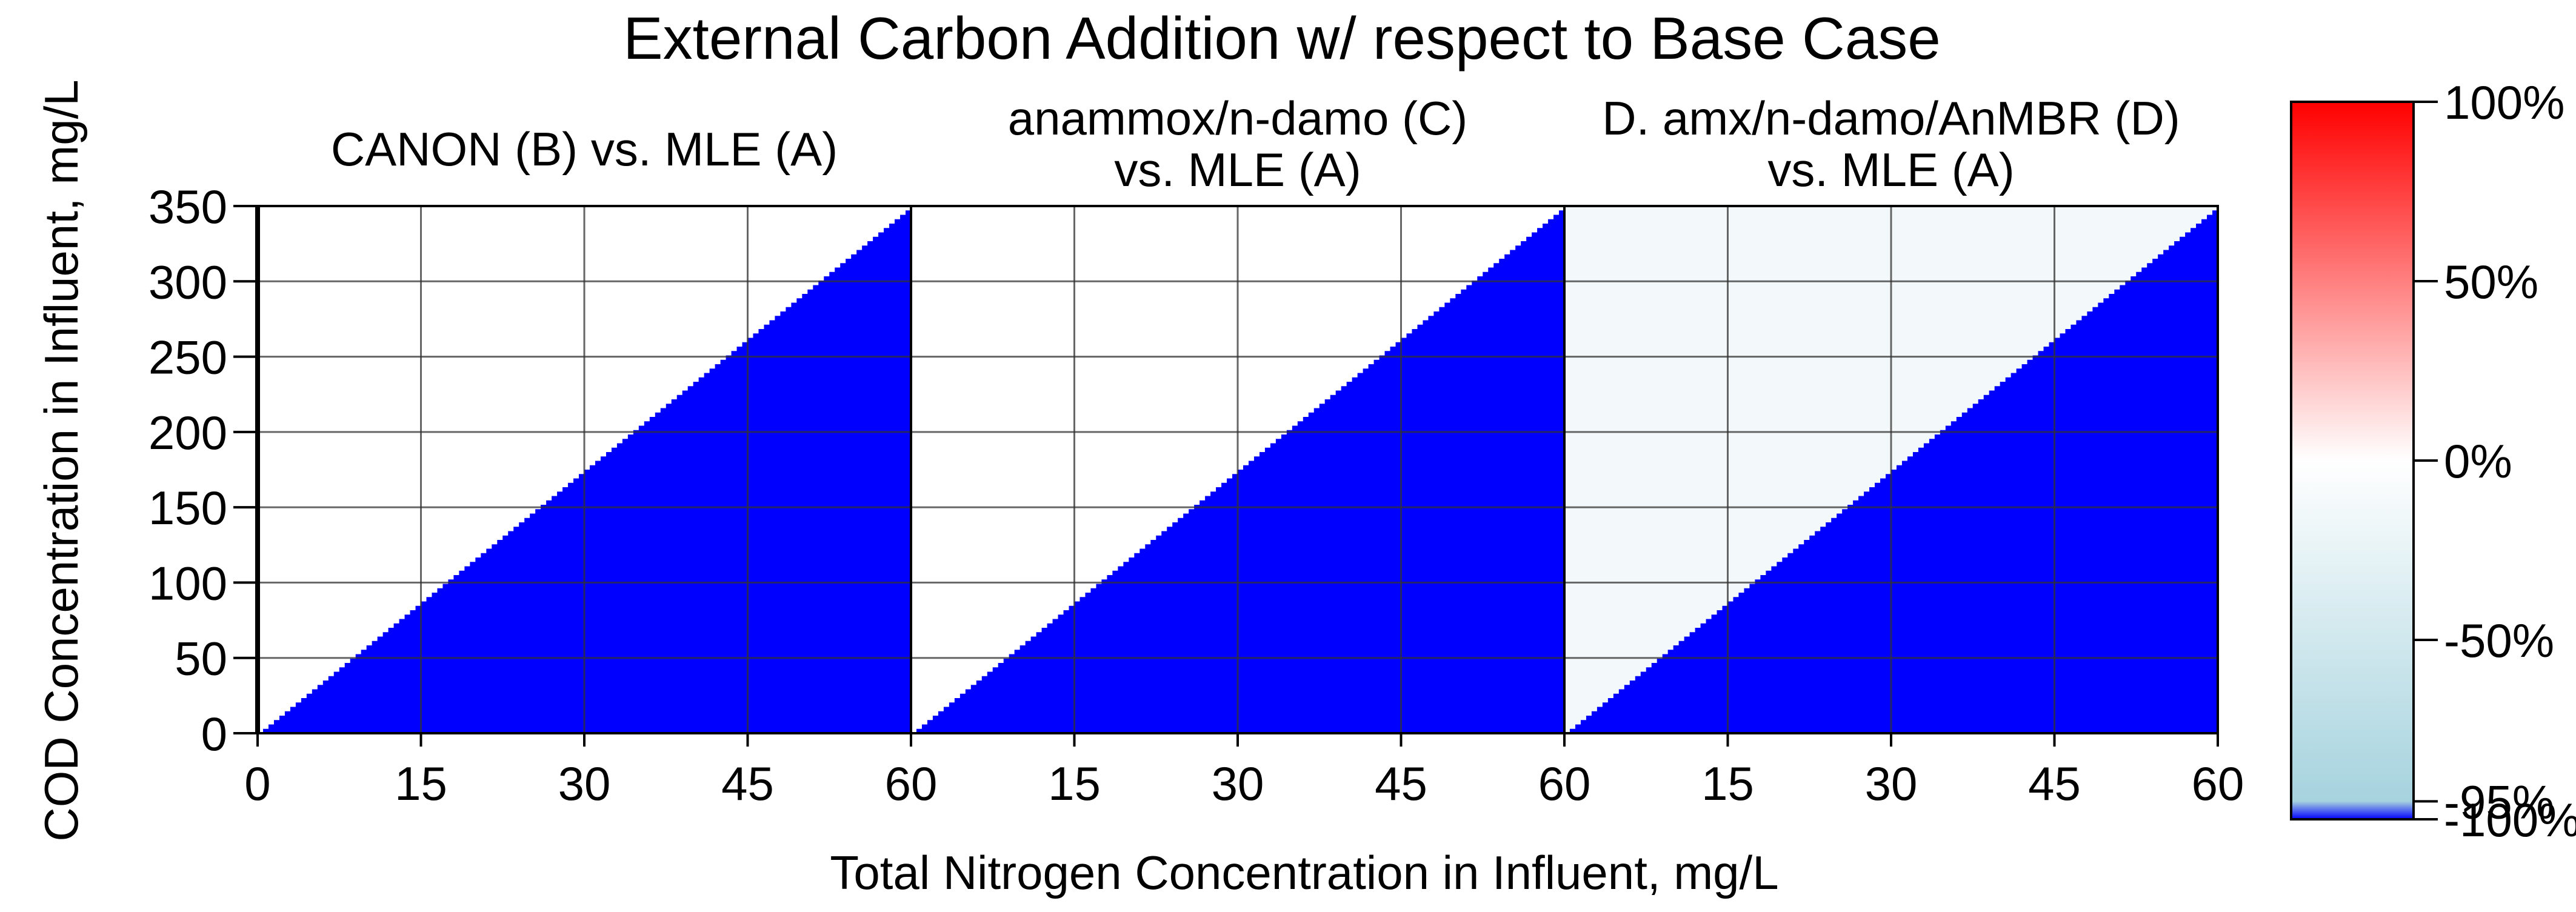 The height and width of the screenshot is (912, 2576). I want to click on ytick-label-3: 150, so click(188, 507).